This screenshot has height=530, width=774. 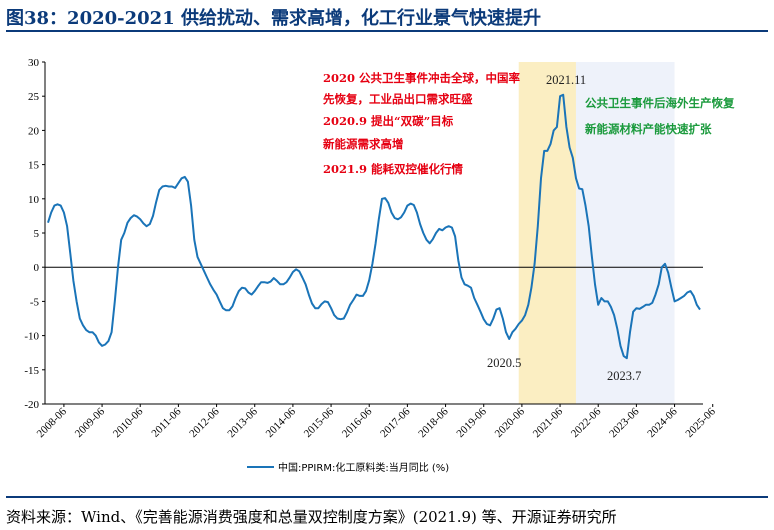 I want to click on annotation-green-2: 新能源材料产能快速扩张, so click(x=648, y=129).